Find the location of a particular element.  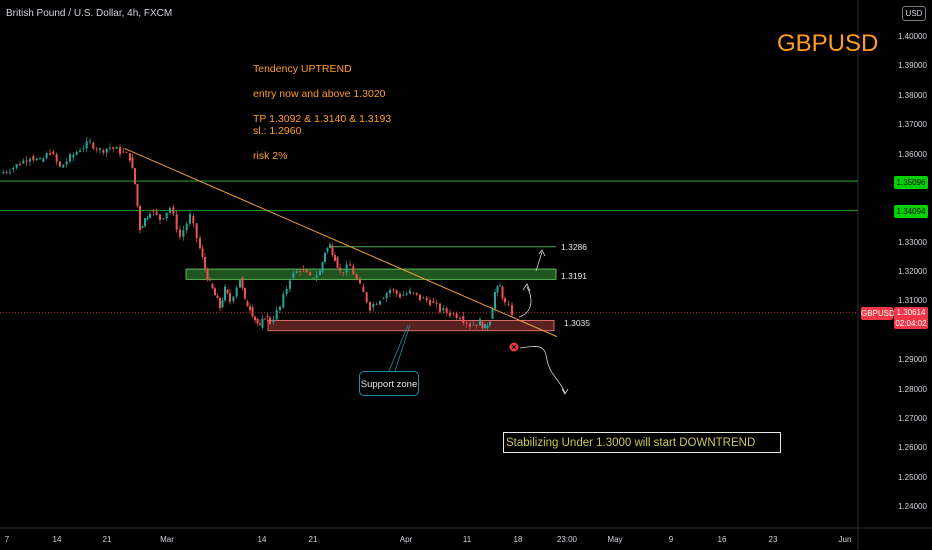

note-sl: sl.: 1.2960 is located at coordinates (277, 131).